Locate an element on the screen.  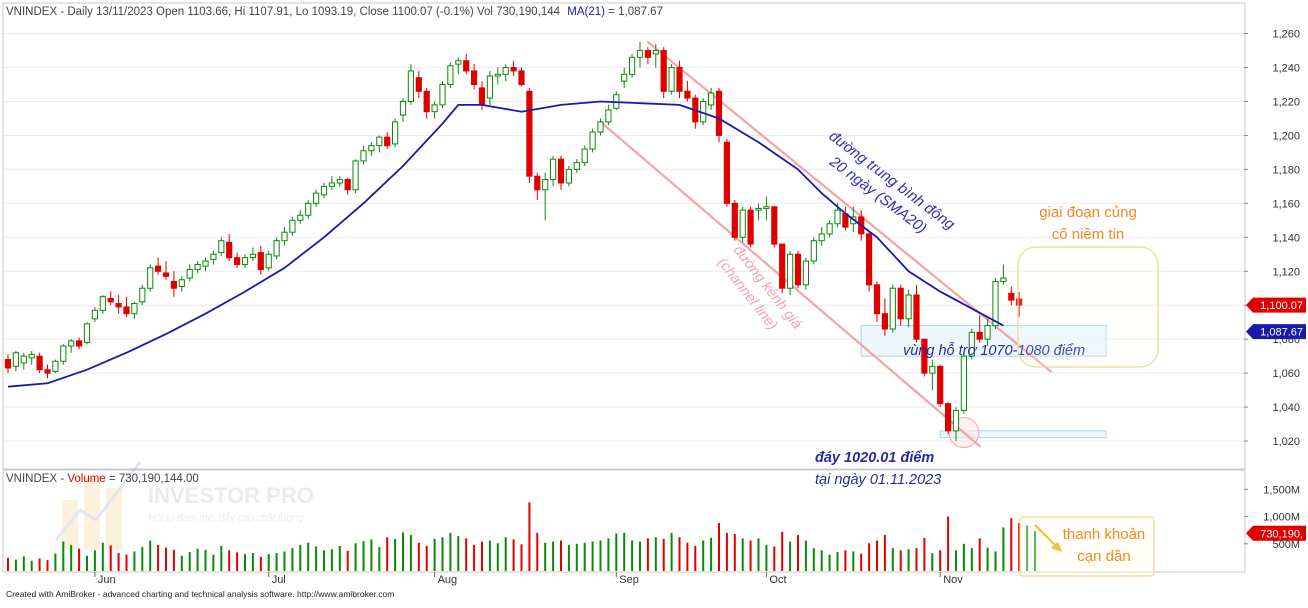
support-zone is located at coordinates (983, 341).